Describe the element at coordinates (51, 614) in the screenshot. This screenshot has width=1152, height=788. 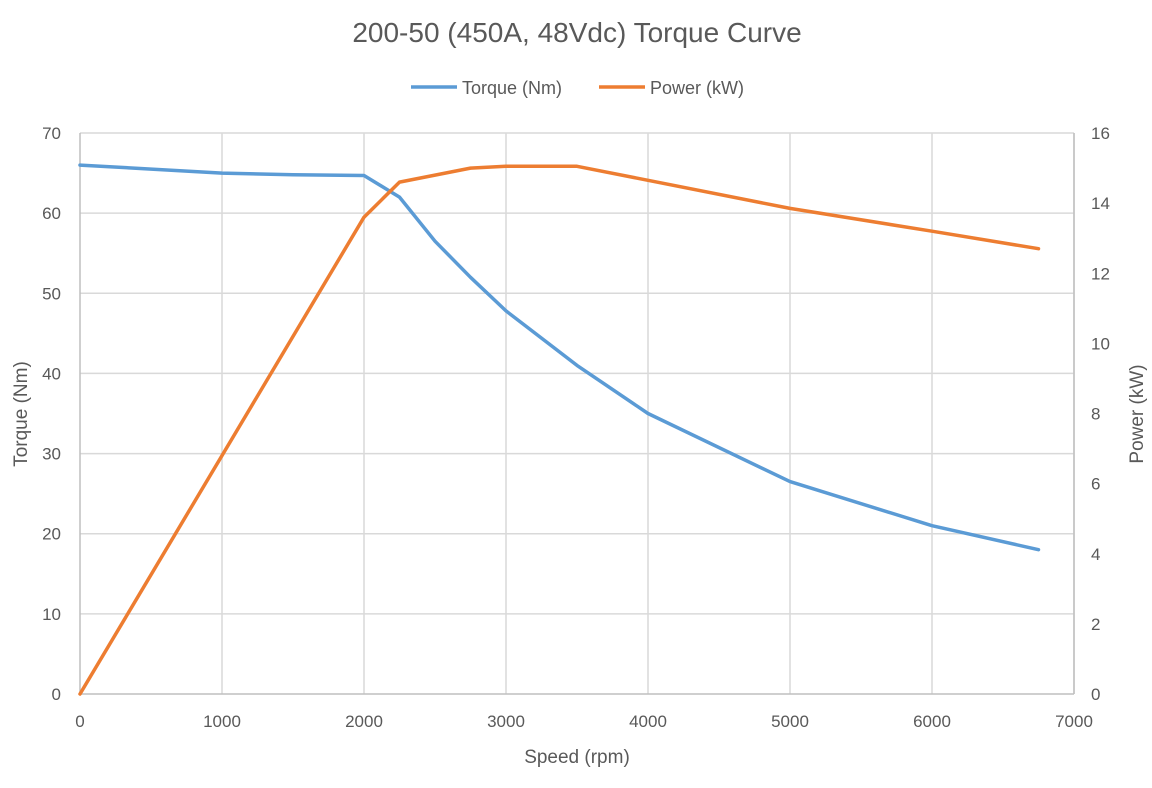
I see `y-tick-label: 10` at that location.